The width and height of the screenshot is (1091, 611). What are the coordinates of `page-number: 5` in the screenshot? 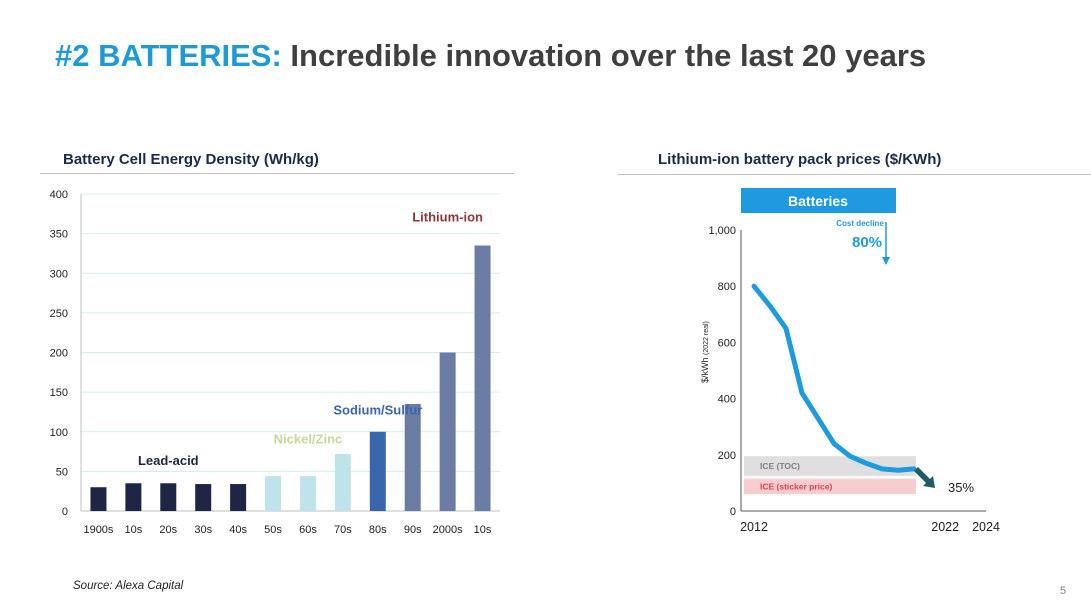 It's located at (1063, 591).